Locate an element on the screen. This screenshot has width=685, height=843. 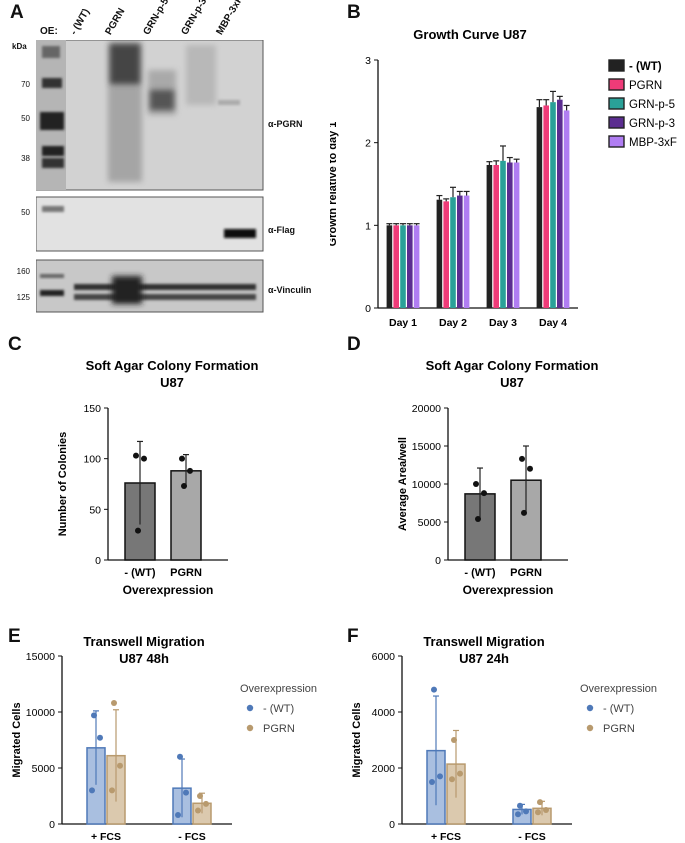
x-tick-label: PGRN is located at coordinates (186, 573).